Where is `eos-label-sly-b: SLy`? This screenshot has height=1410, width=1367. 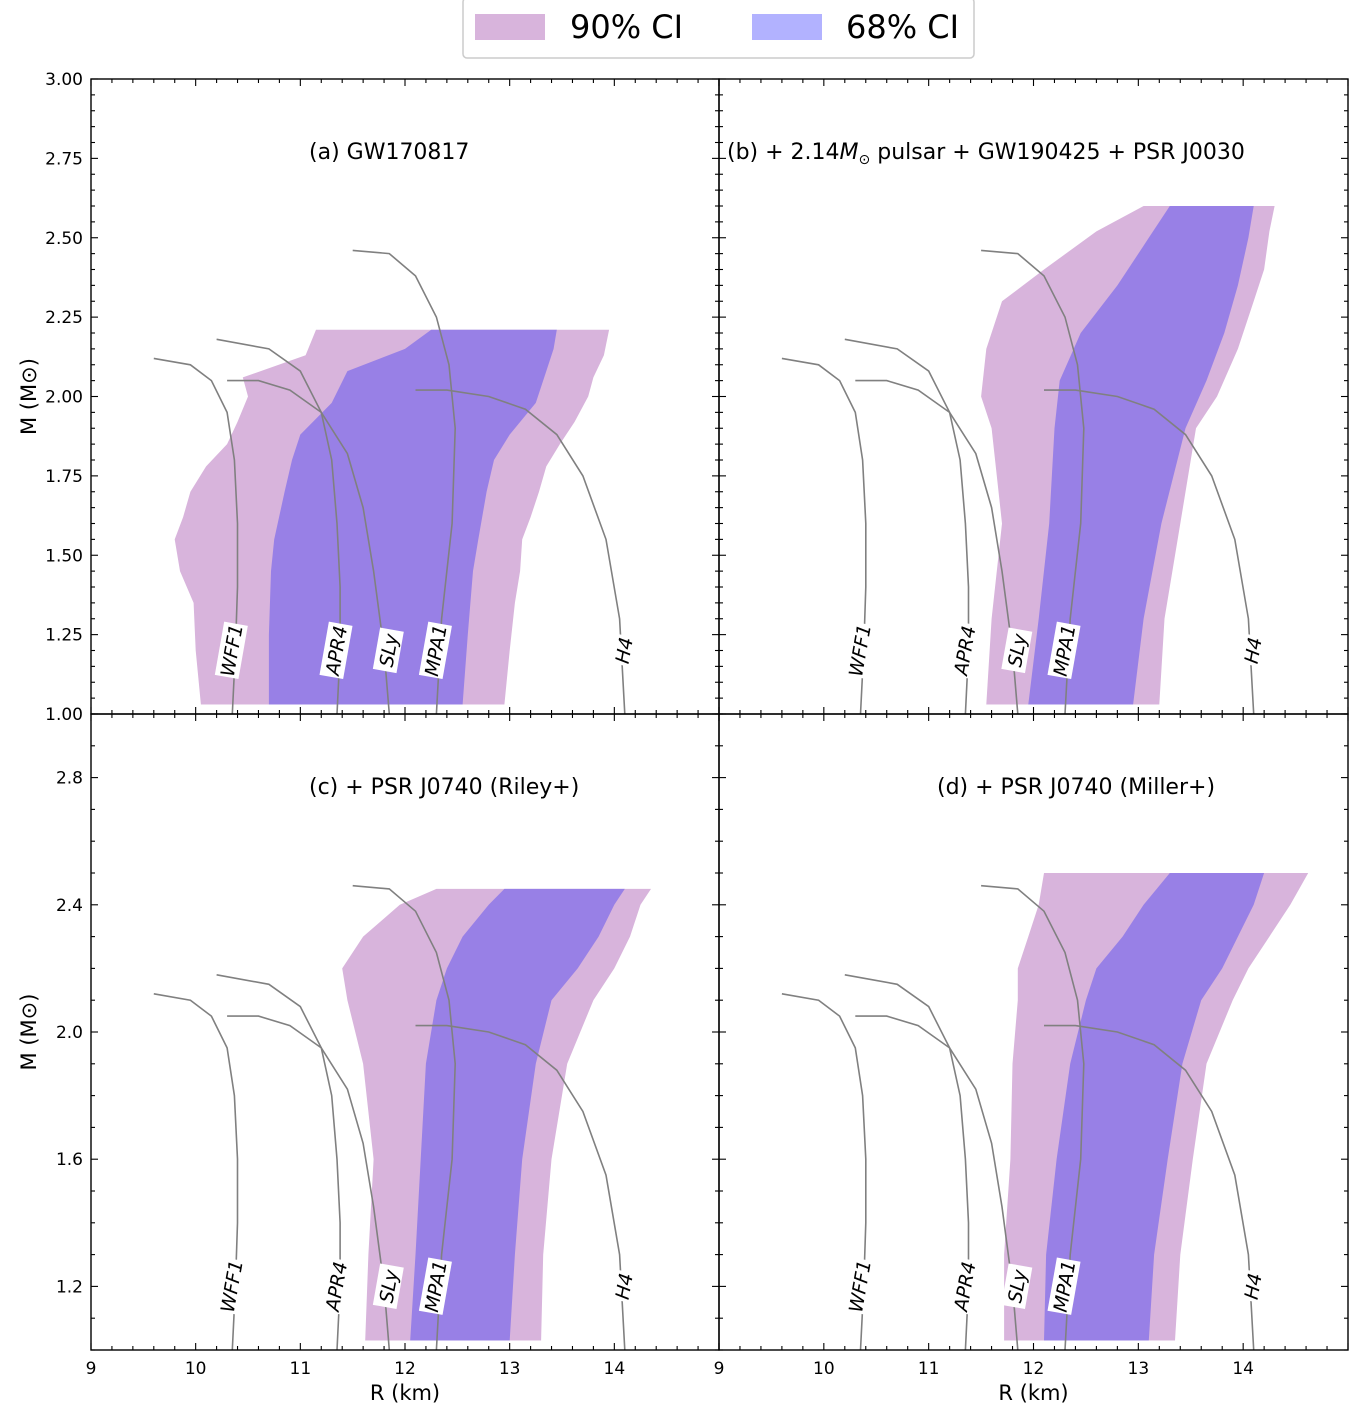
eos-label-sly-b: SLy is located at coordinates (1017, 650).